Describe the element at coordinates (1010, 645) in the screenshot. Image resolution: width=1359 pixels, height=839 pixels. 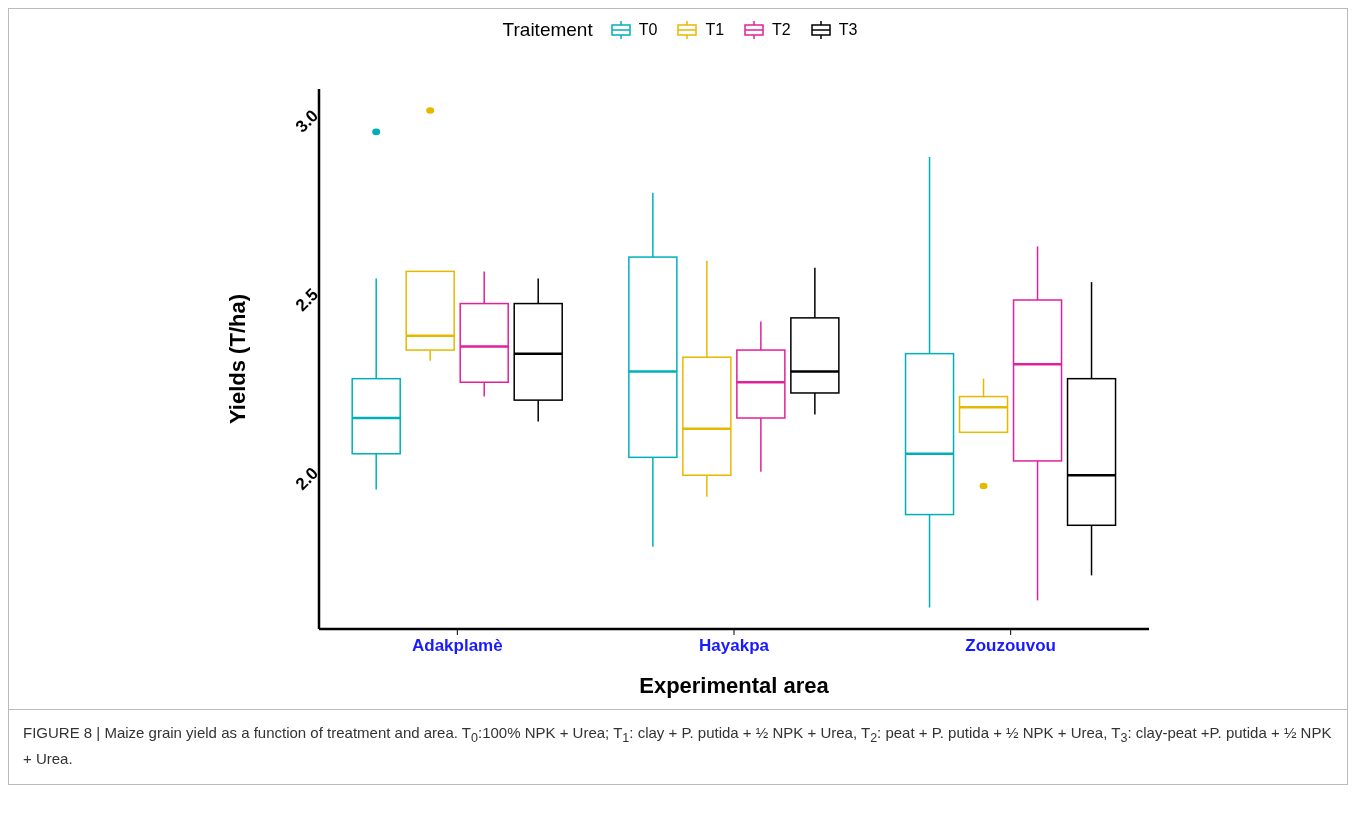
I see `x-tick-label: Zouzouvou` at that location.